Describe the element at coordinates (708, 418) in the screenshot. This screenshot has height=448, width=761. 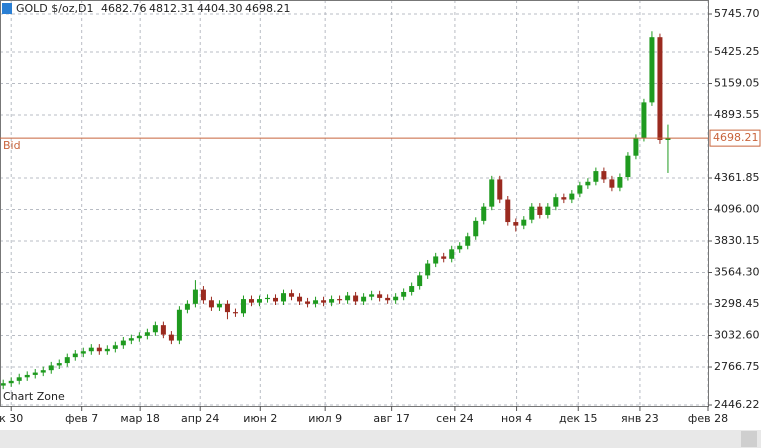
I see `x-tick-label: фев 28` at that location.